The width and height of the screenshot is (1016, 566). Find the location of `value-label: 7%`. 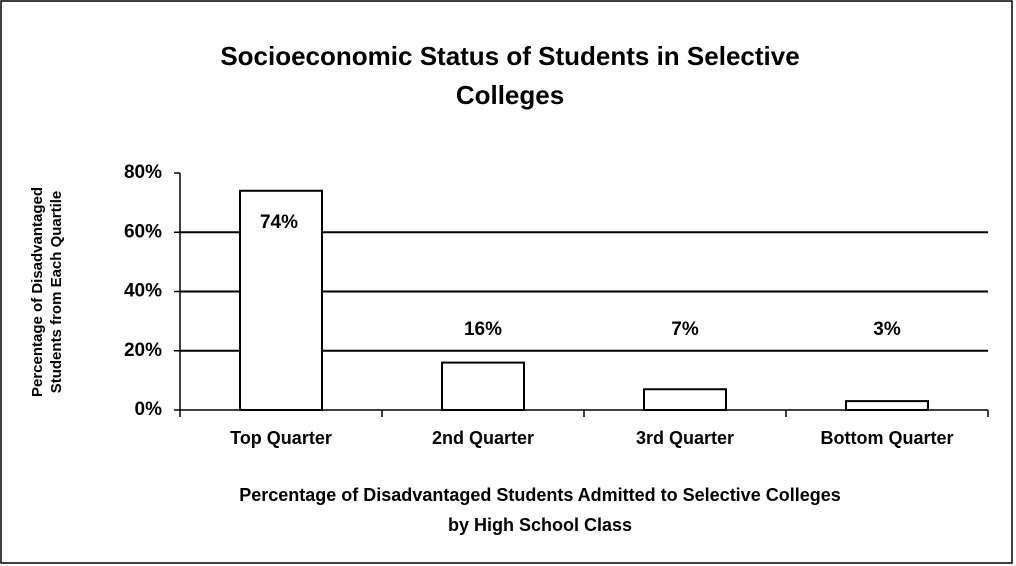

value-label: 7% is located at coordinates (685, 329).